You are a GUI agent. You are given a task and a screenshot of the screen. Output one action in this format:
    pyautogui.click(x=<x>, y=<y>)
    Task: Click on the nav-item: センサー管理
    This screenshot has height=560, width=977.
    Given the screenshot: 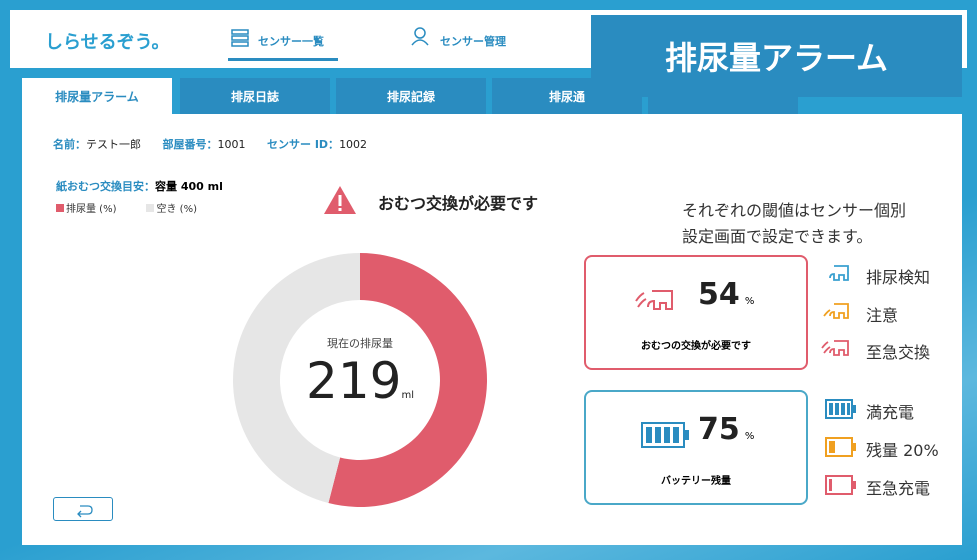 What is the action you would take?
    pyautogui.click(x=473, y=41)
    